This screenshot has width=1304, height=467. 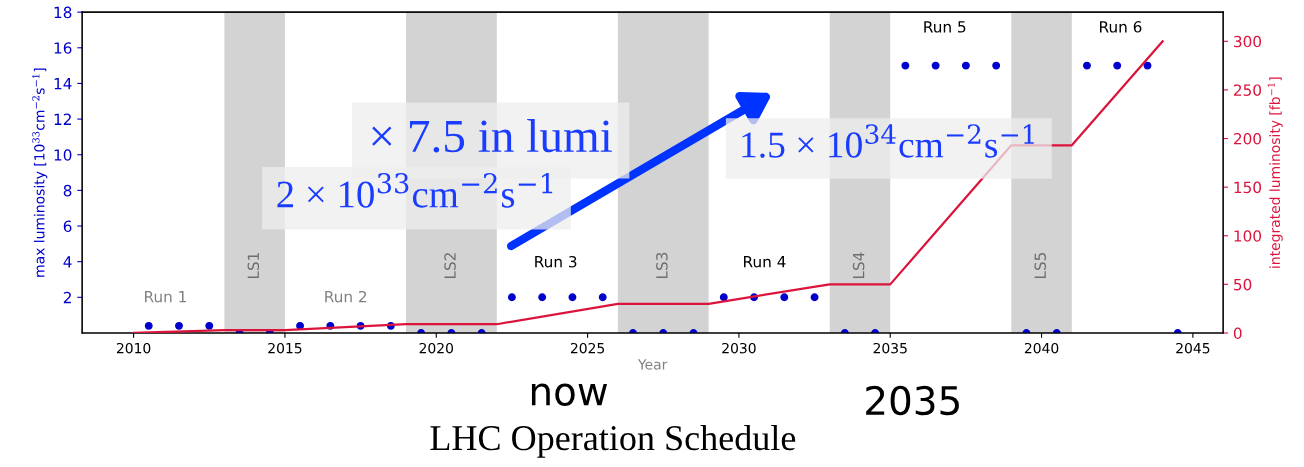 I want to click on annotation: Run 1, so click(x=165, y=297).